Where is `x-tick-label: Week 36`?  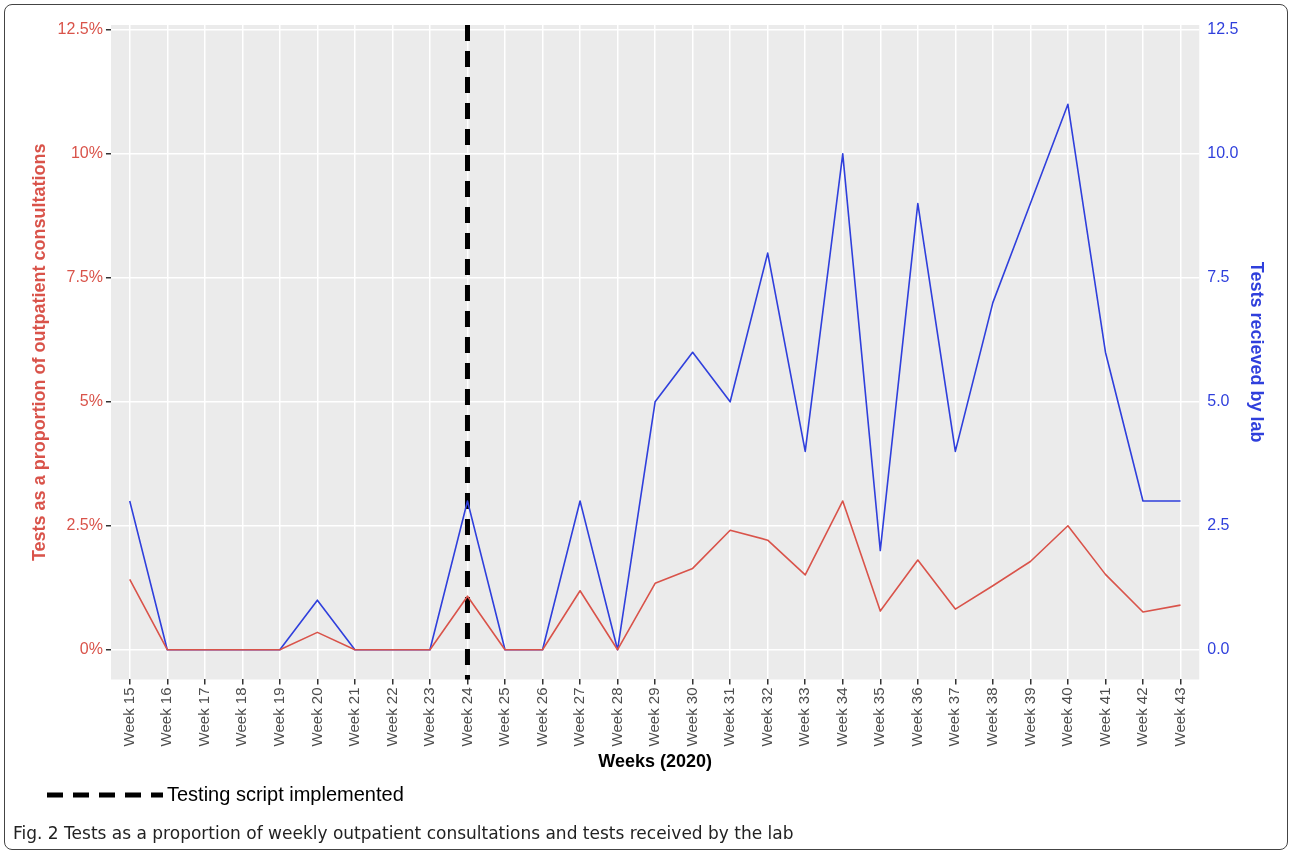
x-tick-label: Week 36 is located at coordinates (916, 717).